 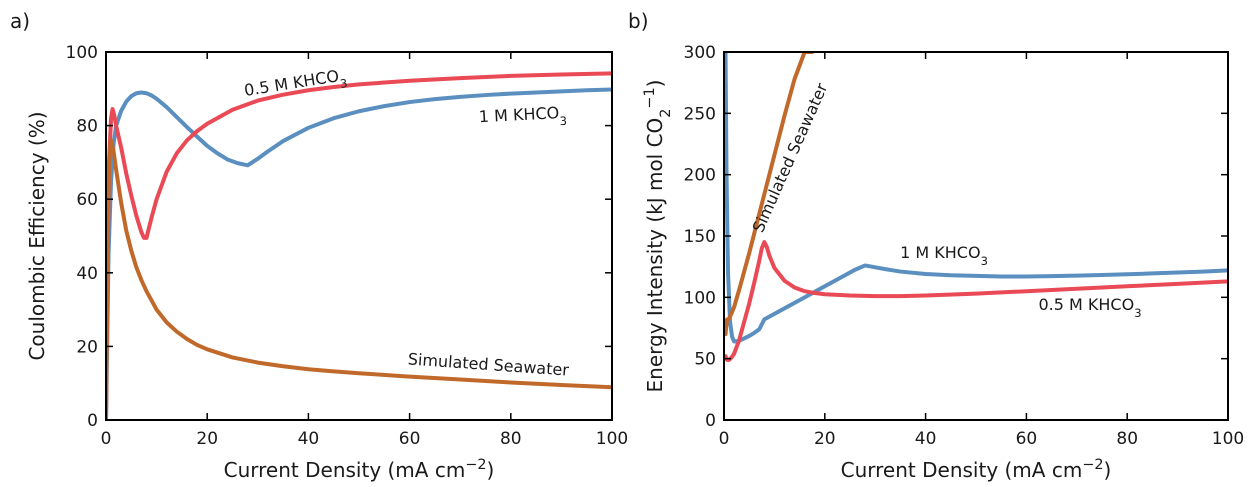 I want to click on y-axis-label: Energy Intensity (kJ mol CO2−1), so click(x=658, y=236).